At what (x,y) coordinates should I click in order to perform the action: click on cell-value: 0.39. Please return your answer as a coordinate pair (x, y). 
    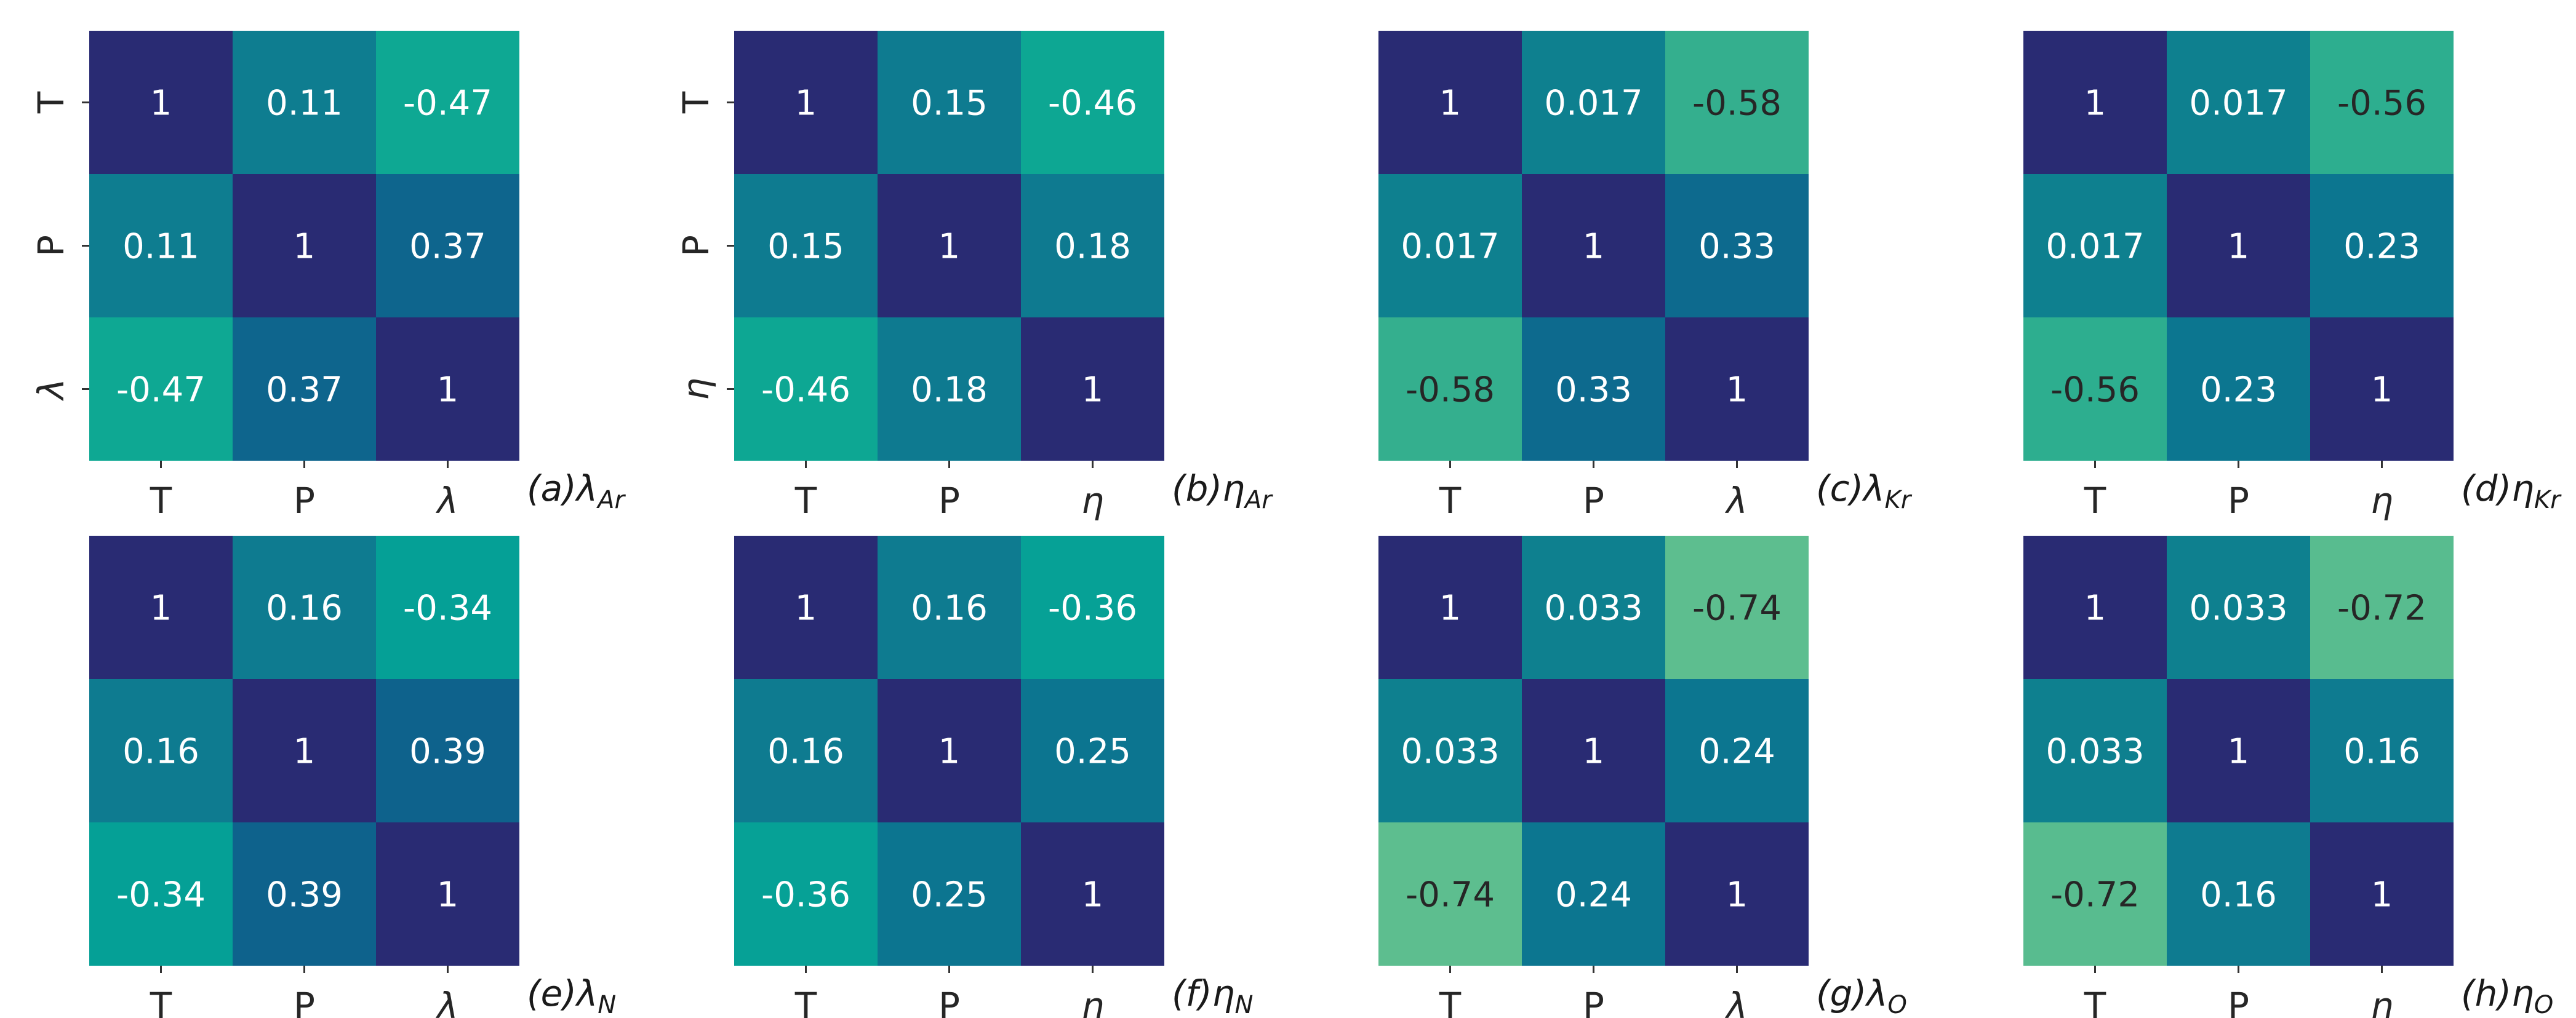
    Looking at the image, I should click on (304, 895).